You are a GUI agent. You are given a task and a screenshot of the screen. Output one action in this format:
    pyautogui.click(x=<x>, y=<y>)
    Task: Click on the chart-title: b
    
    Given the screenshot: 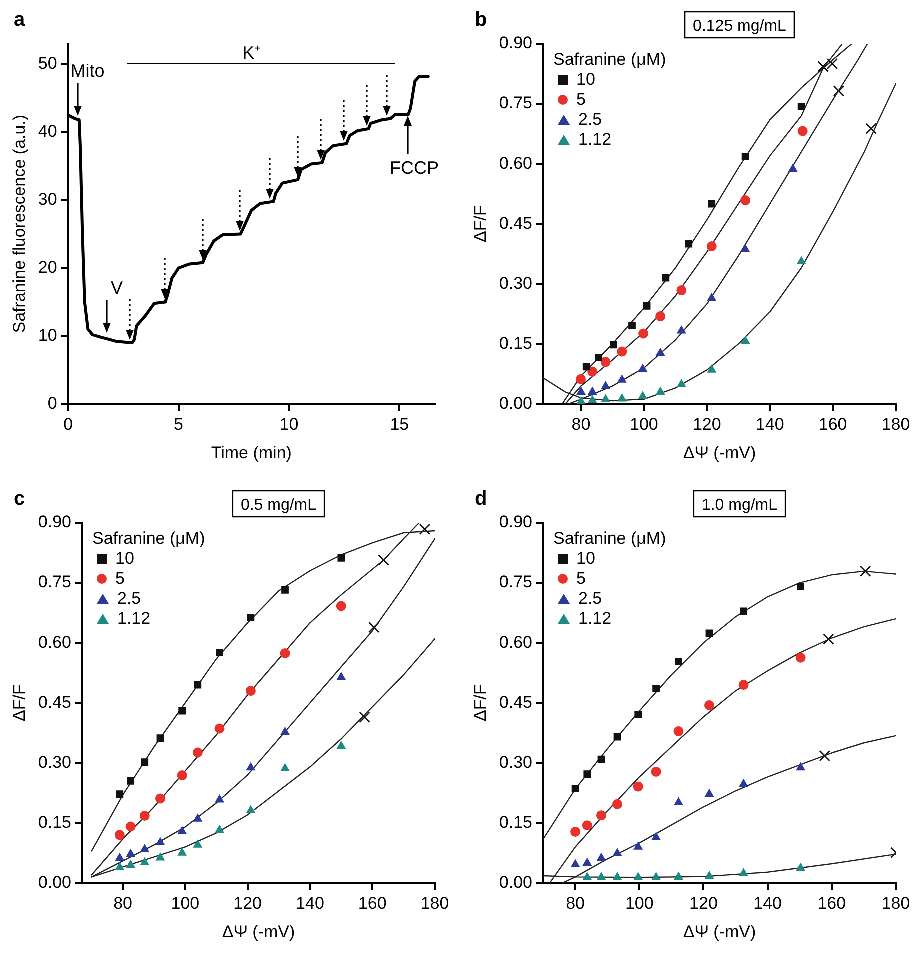 What is the action you would take?
    pyautogui.click(x=481, y=20)
    